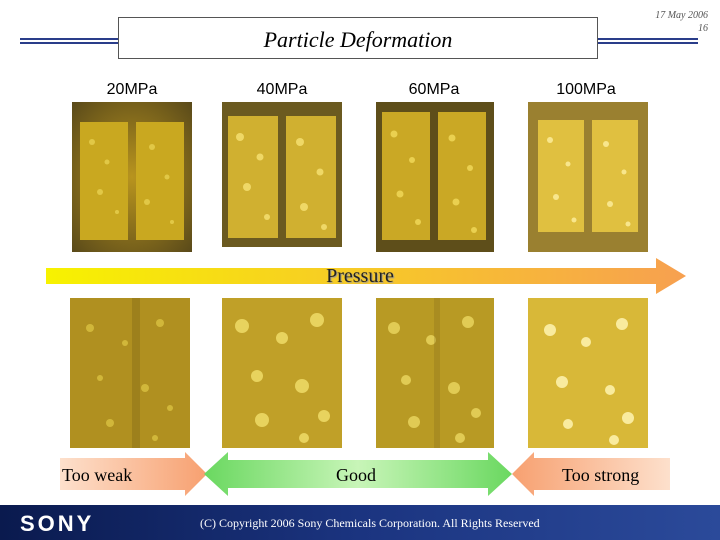 This screenshot has height=540, width=720. I want to click on pressure-label-40: 40MPa, so click(282, 89).